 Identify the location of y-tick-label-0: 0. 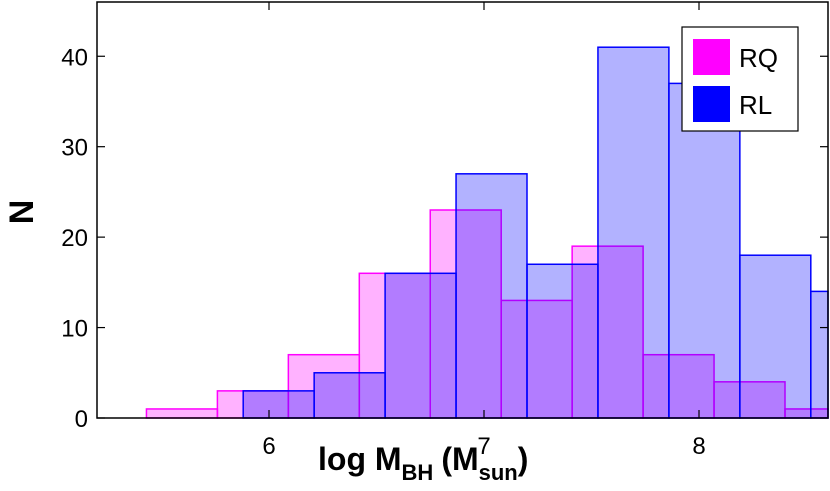
(81, 419).